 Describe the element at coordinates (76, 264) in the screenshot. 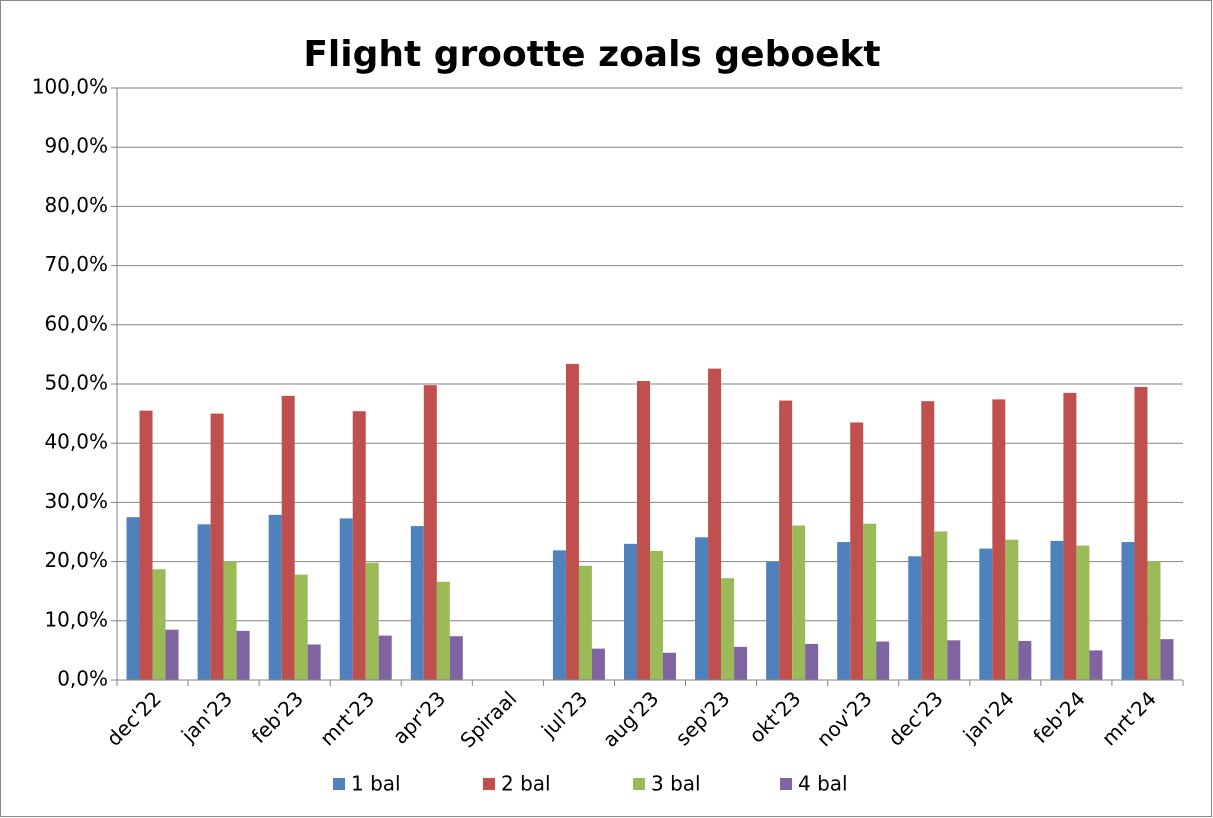

I see `y-tick-label: 70,0%` at that location.